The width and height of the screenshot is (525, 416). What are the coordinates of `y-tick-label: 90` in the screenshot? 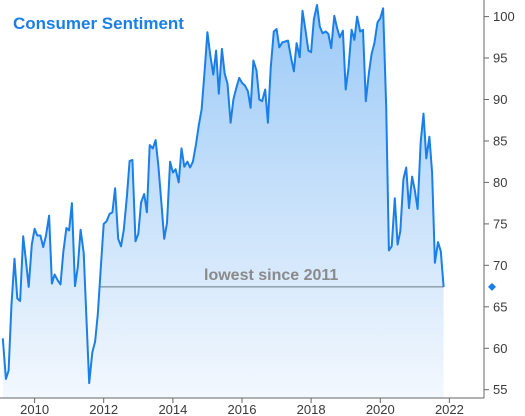 It's located at (500, 99).